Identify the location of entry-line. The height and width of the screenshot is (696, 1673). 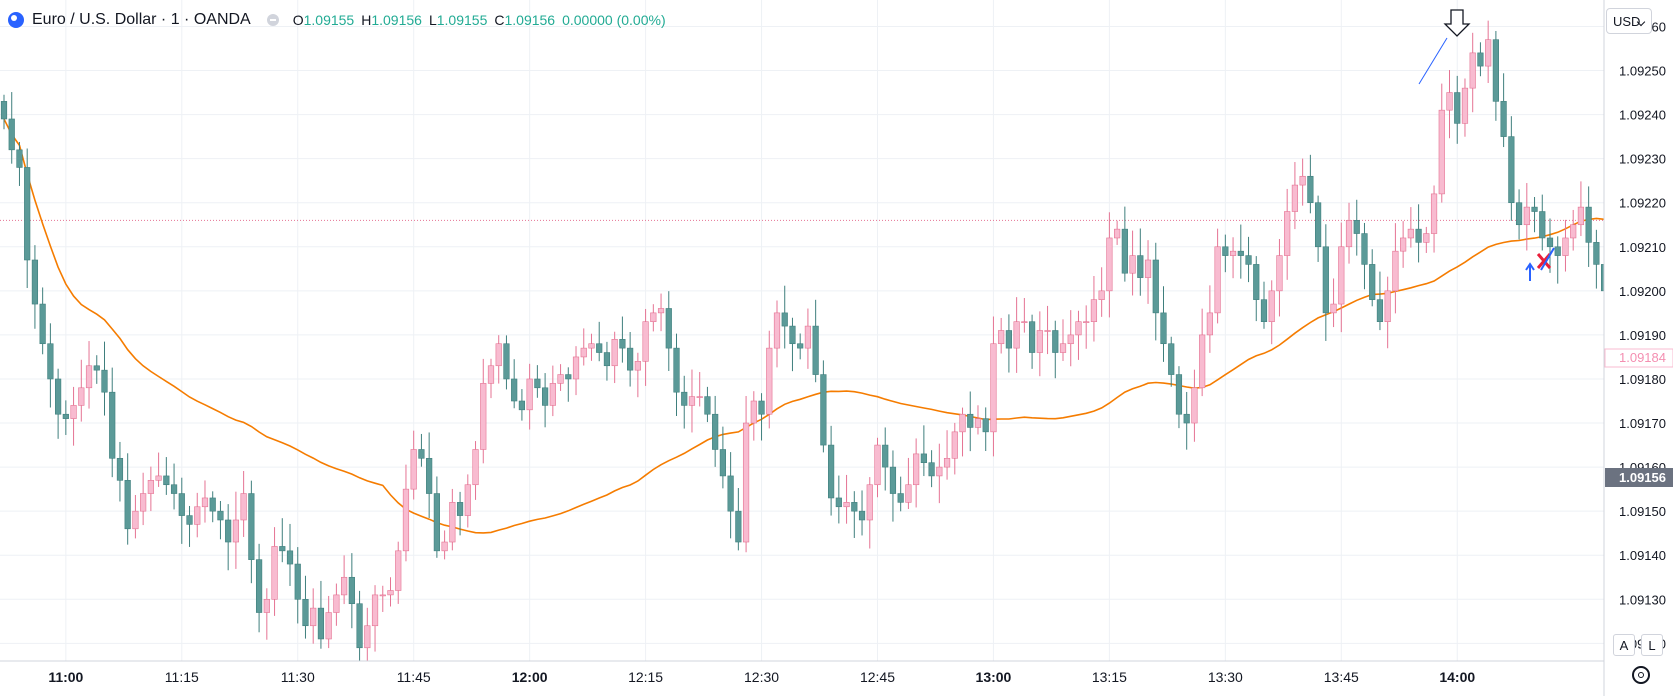
(1547, 259).